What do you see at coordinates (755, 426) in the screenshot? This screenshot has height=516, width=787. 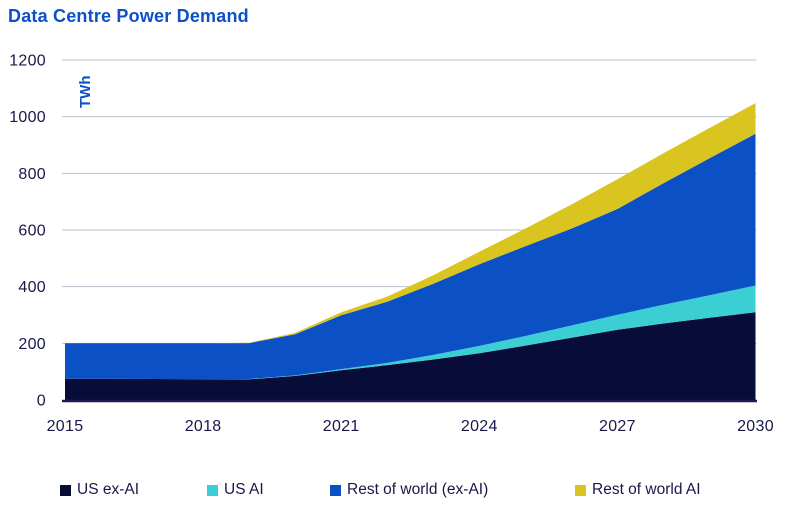 I see `x-tick-label: 2030` at bounding box center [755, 426].